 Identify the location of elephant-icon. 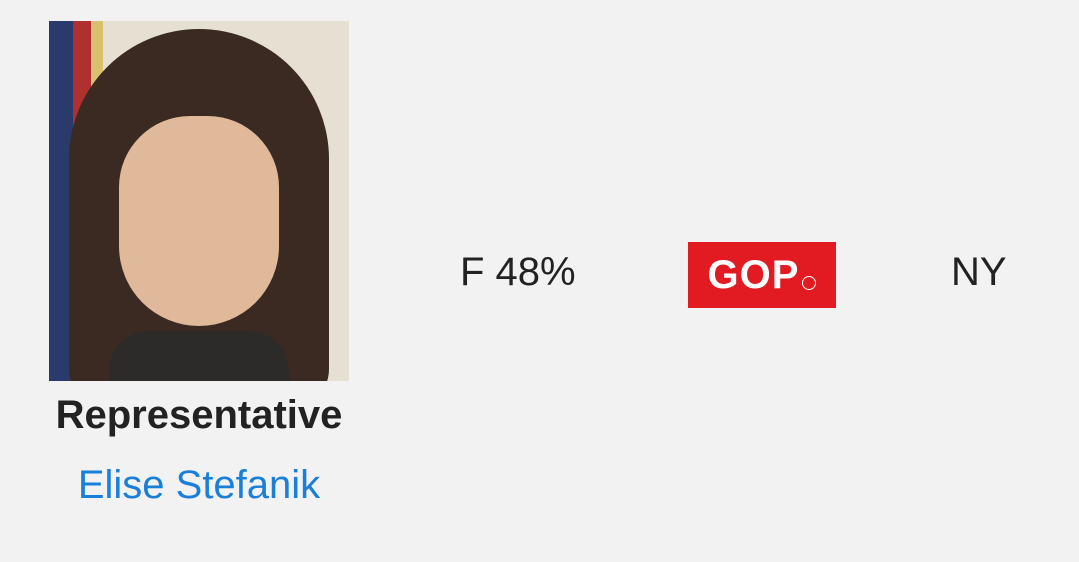
(809, 283).